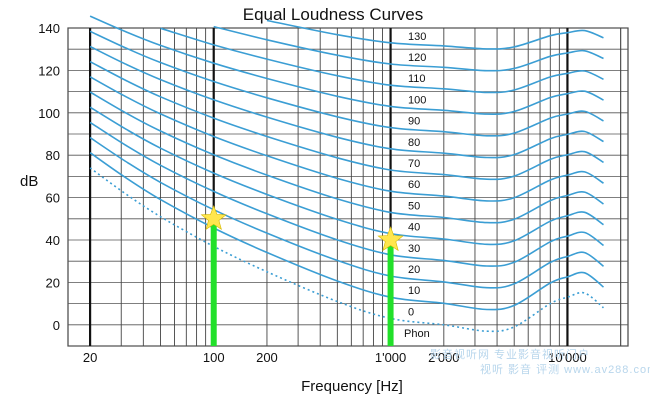  What do you see at coordinates (53, 155) in the screenshot?
I see `y-tick-label: 80` at bounding box center [53, 155].